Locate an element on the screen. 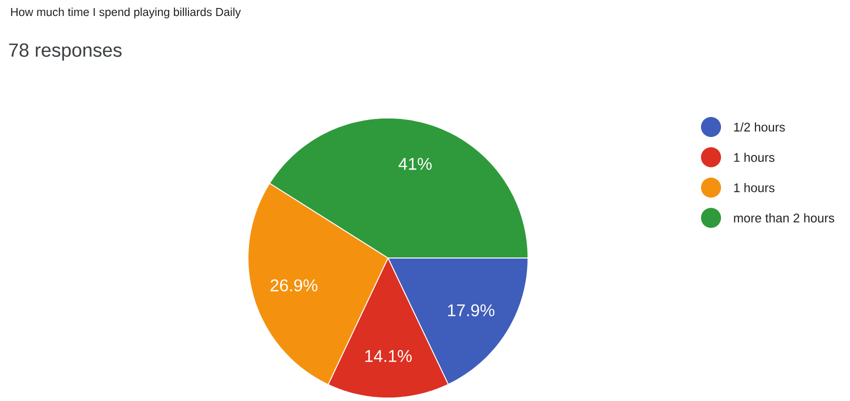 The width and height of the screenshot is (850, 401). legend-label: 1/2 hours is located at coordinates (759, 127).